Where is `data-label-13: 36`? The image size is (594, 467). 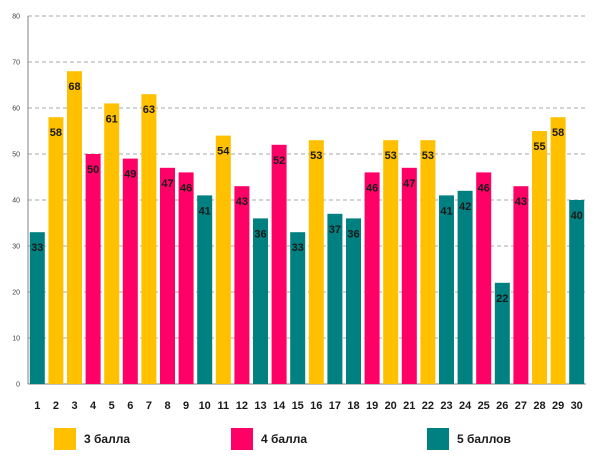
data-label-13: 36 is located at coordinates (260, 234).